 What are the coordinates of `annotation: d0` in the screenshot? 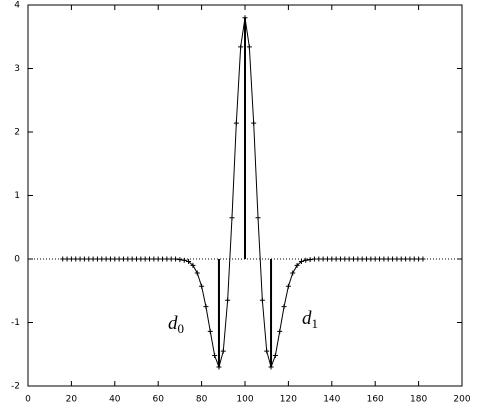 It's located at (176, 324).